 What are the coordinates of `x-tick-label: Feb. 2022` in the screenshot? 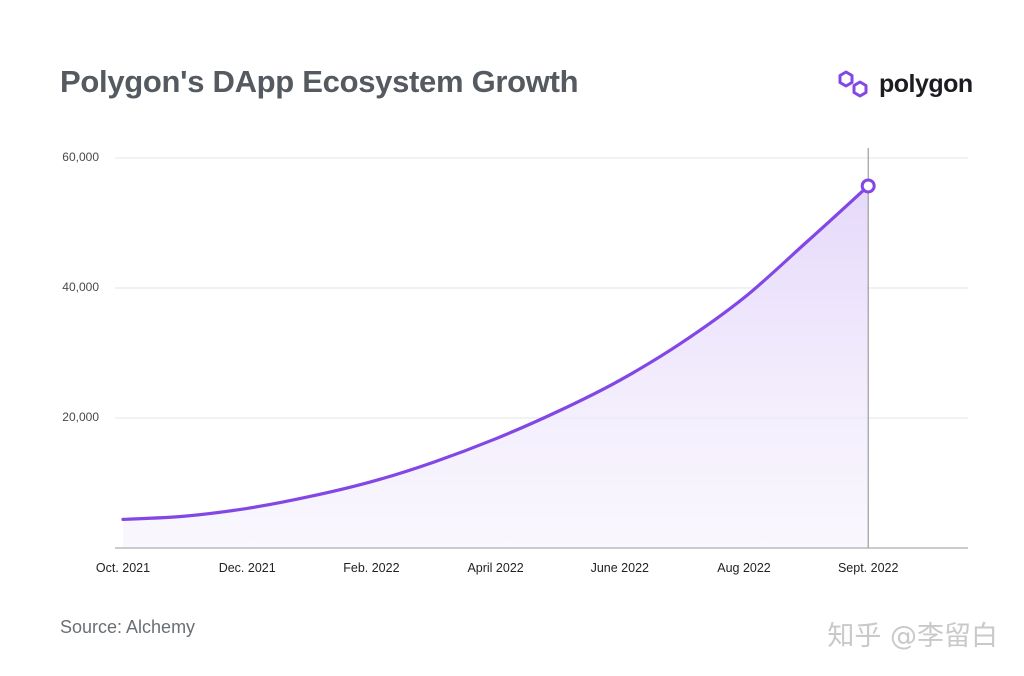 It's located at (371, 568).